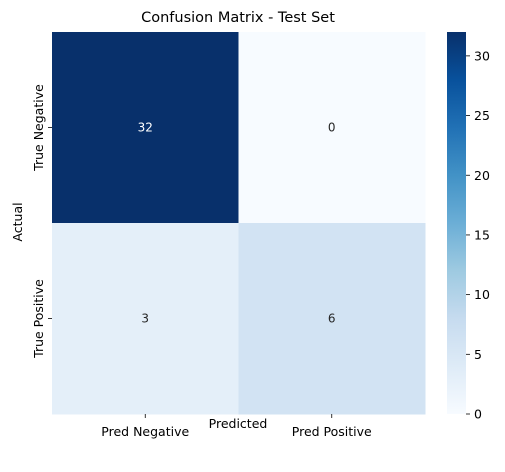  I want to click on x-axis-ticks: Pred Negative Pred Positive, so click(236, 426).